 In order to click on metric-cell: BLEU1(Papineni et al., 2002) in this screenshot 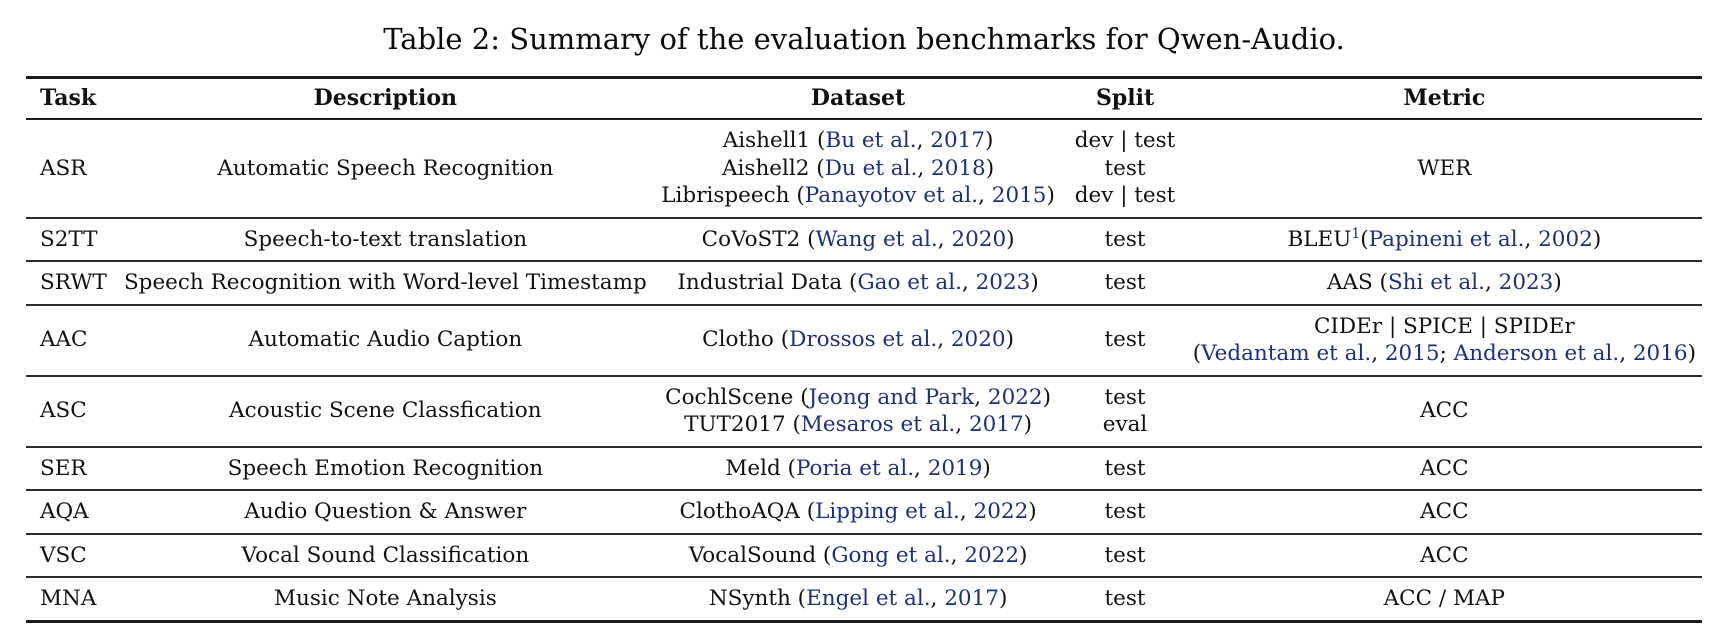, I will do `click(1444, 240)`.